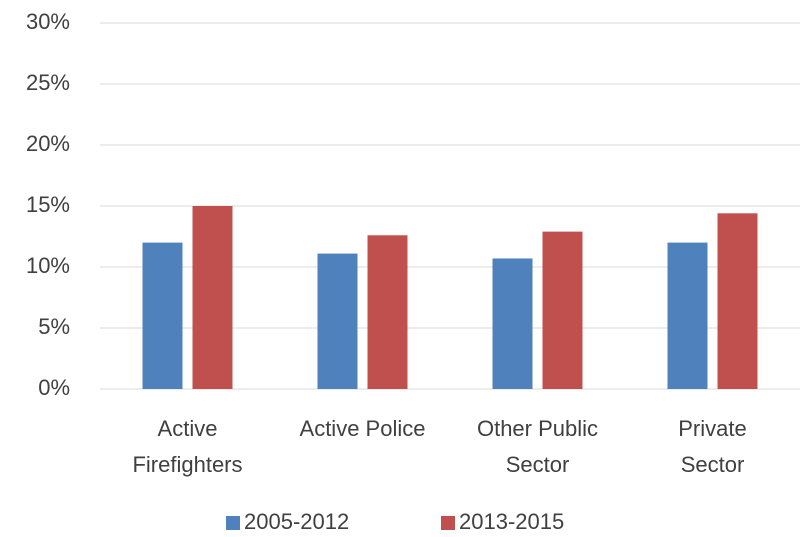 This screenshot has height=537, width=805. I want to click on x-tick-label-line: Active, so click(188, 428).